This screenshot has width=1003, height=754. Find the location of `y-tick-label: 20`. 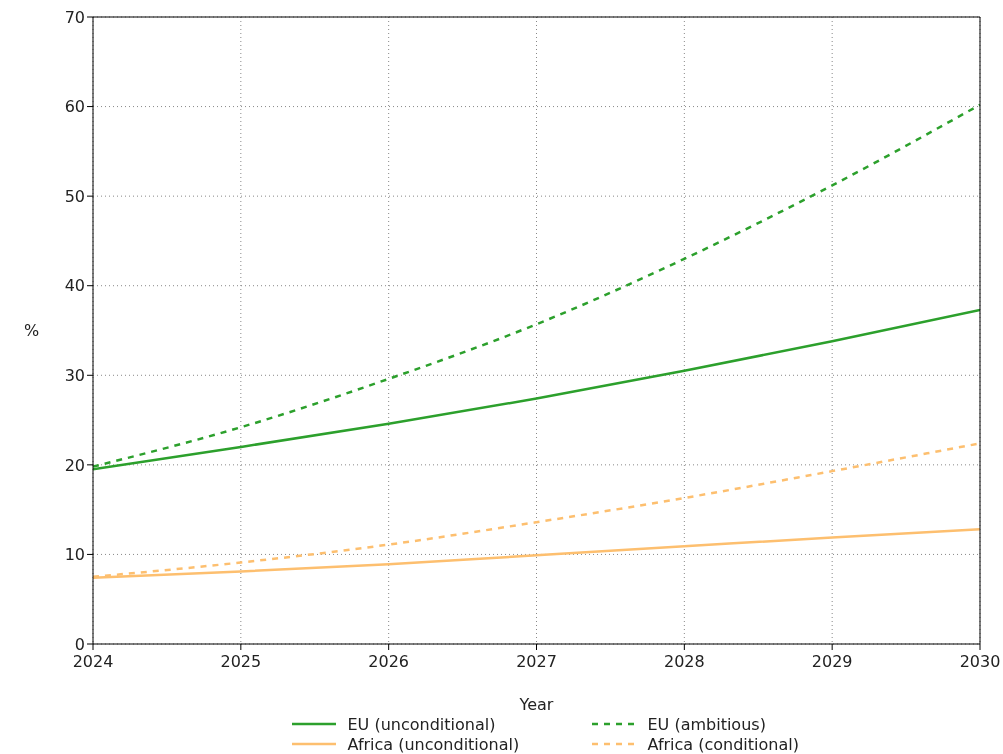

y-tick-label: 20 is located at coordinates (74, 465).